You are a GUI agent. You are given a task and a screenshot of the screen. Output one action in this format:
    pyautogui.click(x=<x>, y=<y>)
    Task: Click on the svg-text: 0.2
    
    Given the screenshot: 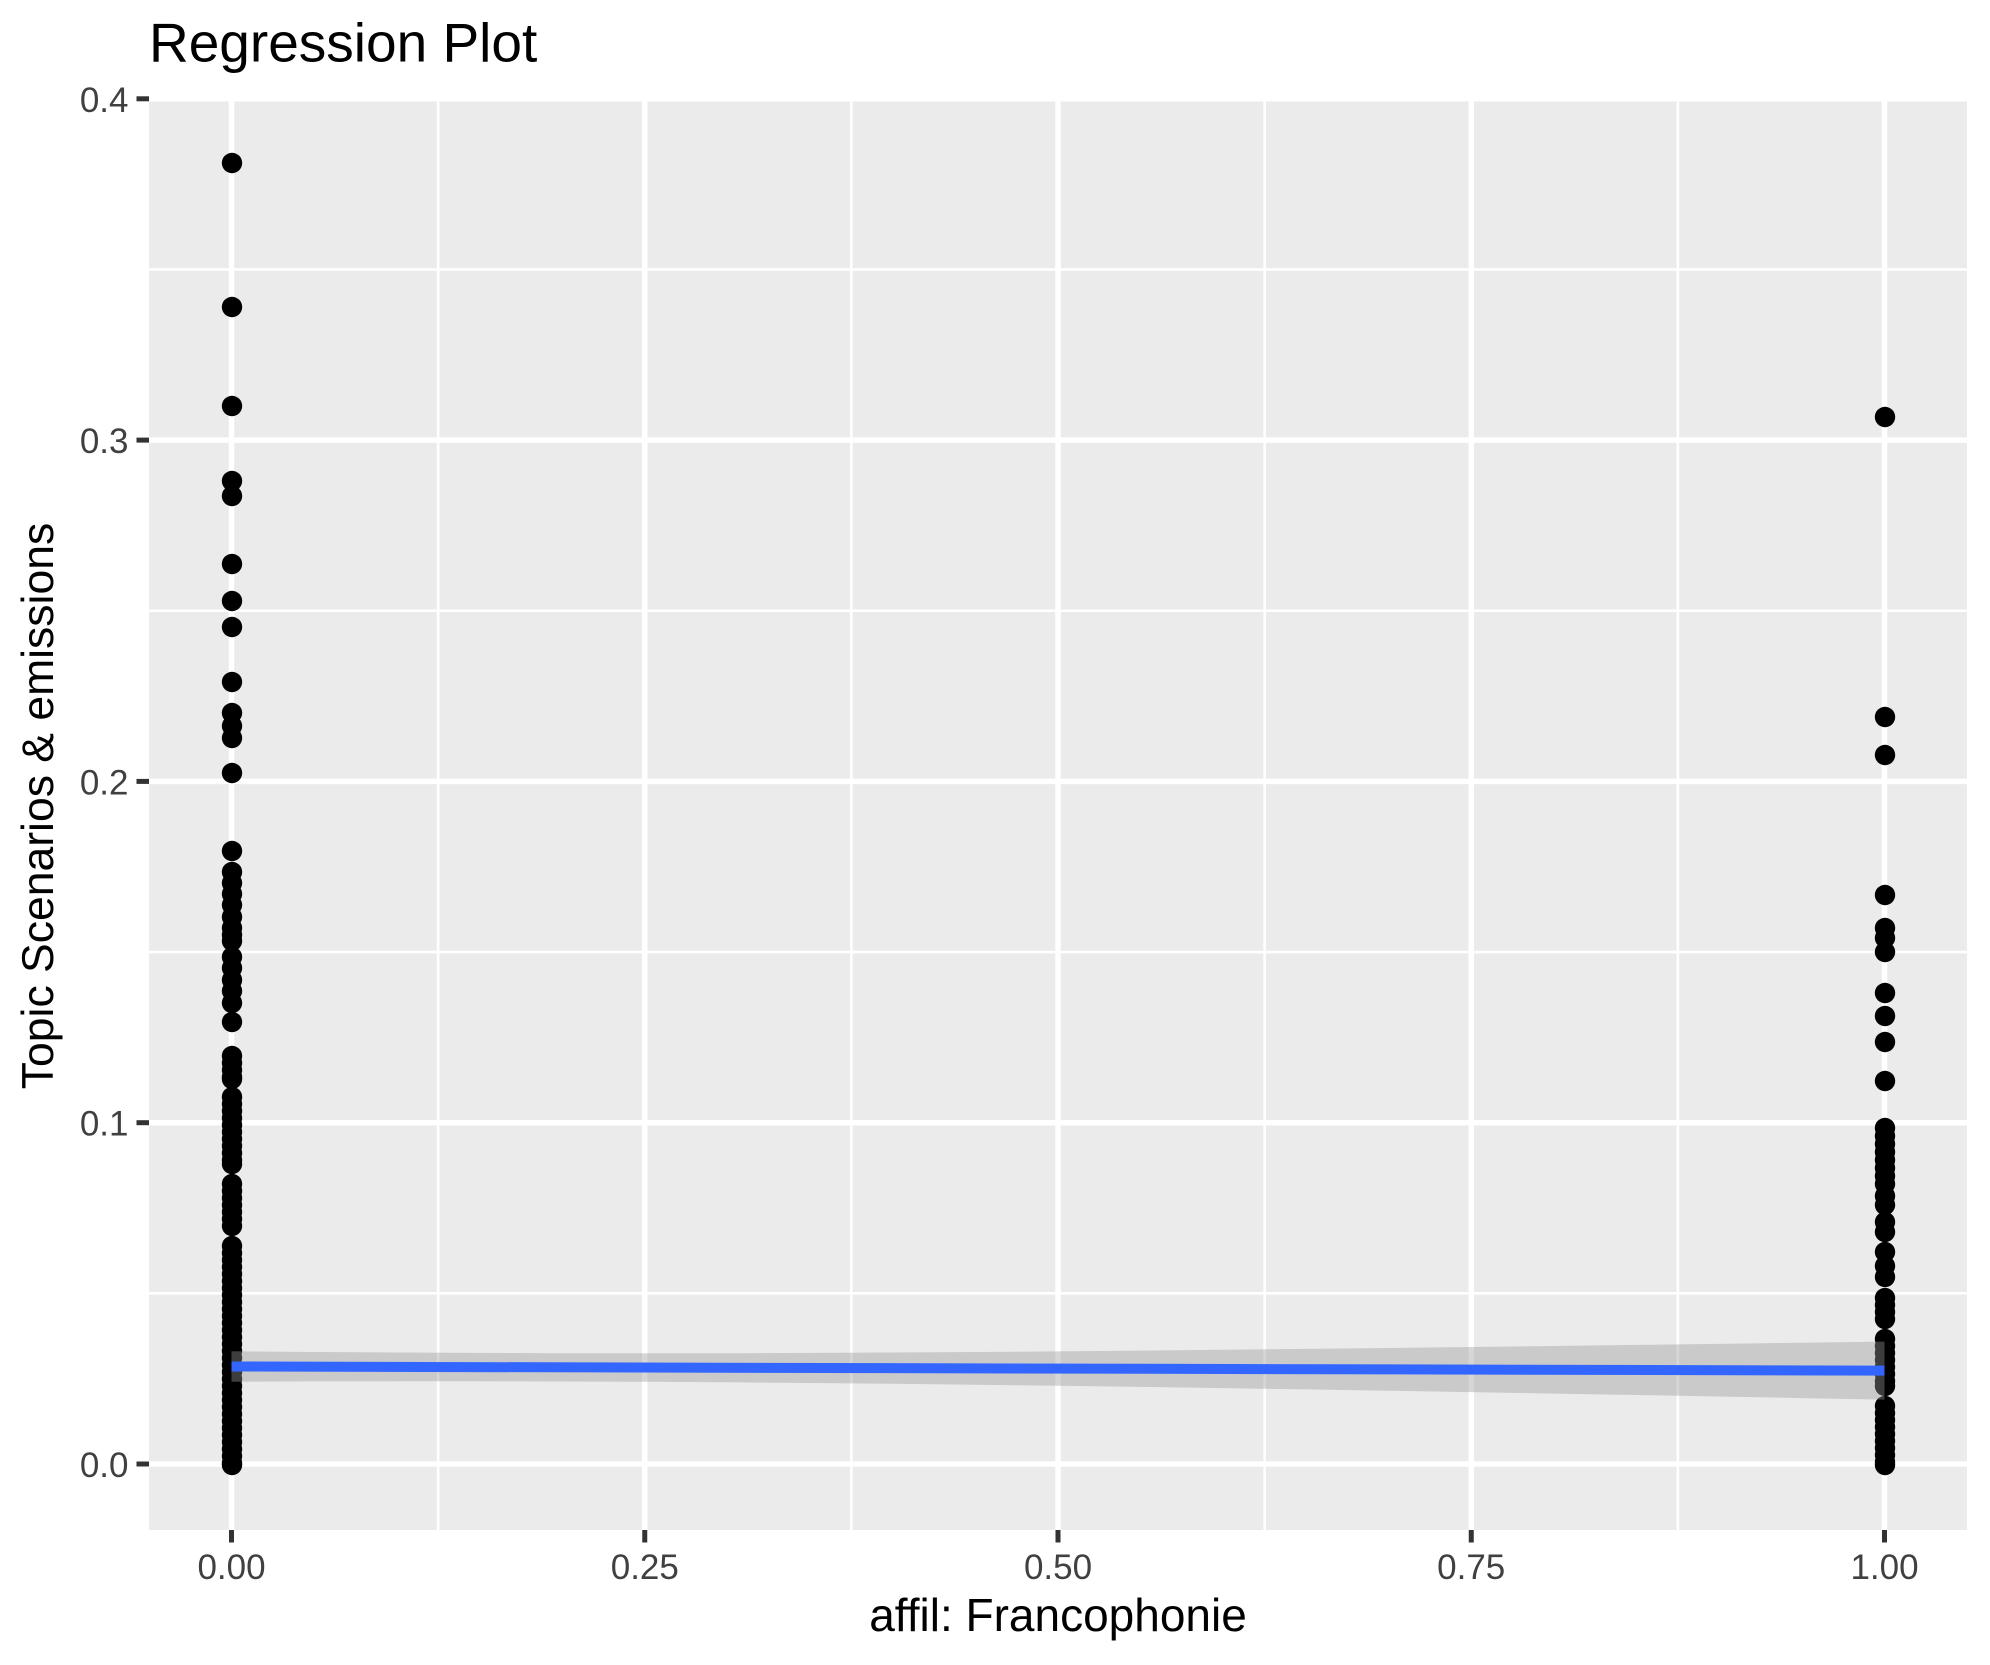 What is the action you would take?
    pyautogui.click(x=104, y=782)
    